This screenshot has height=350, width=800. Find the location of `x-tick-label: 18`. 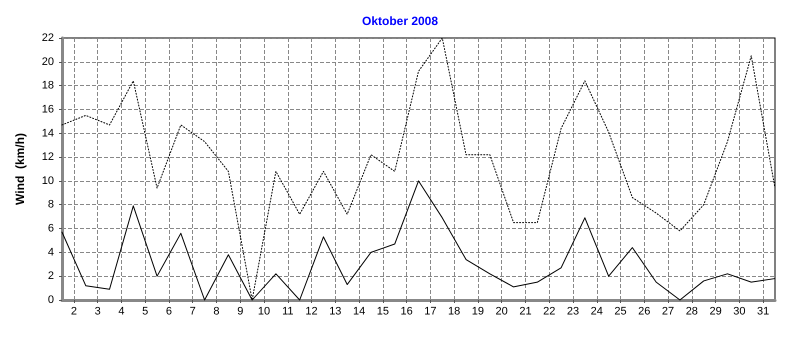

x-tick-label: 18 is located at coordinates (454, 312).